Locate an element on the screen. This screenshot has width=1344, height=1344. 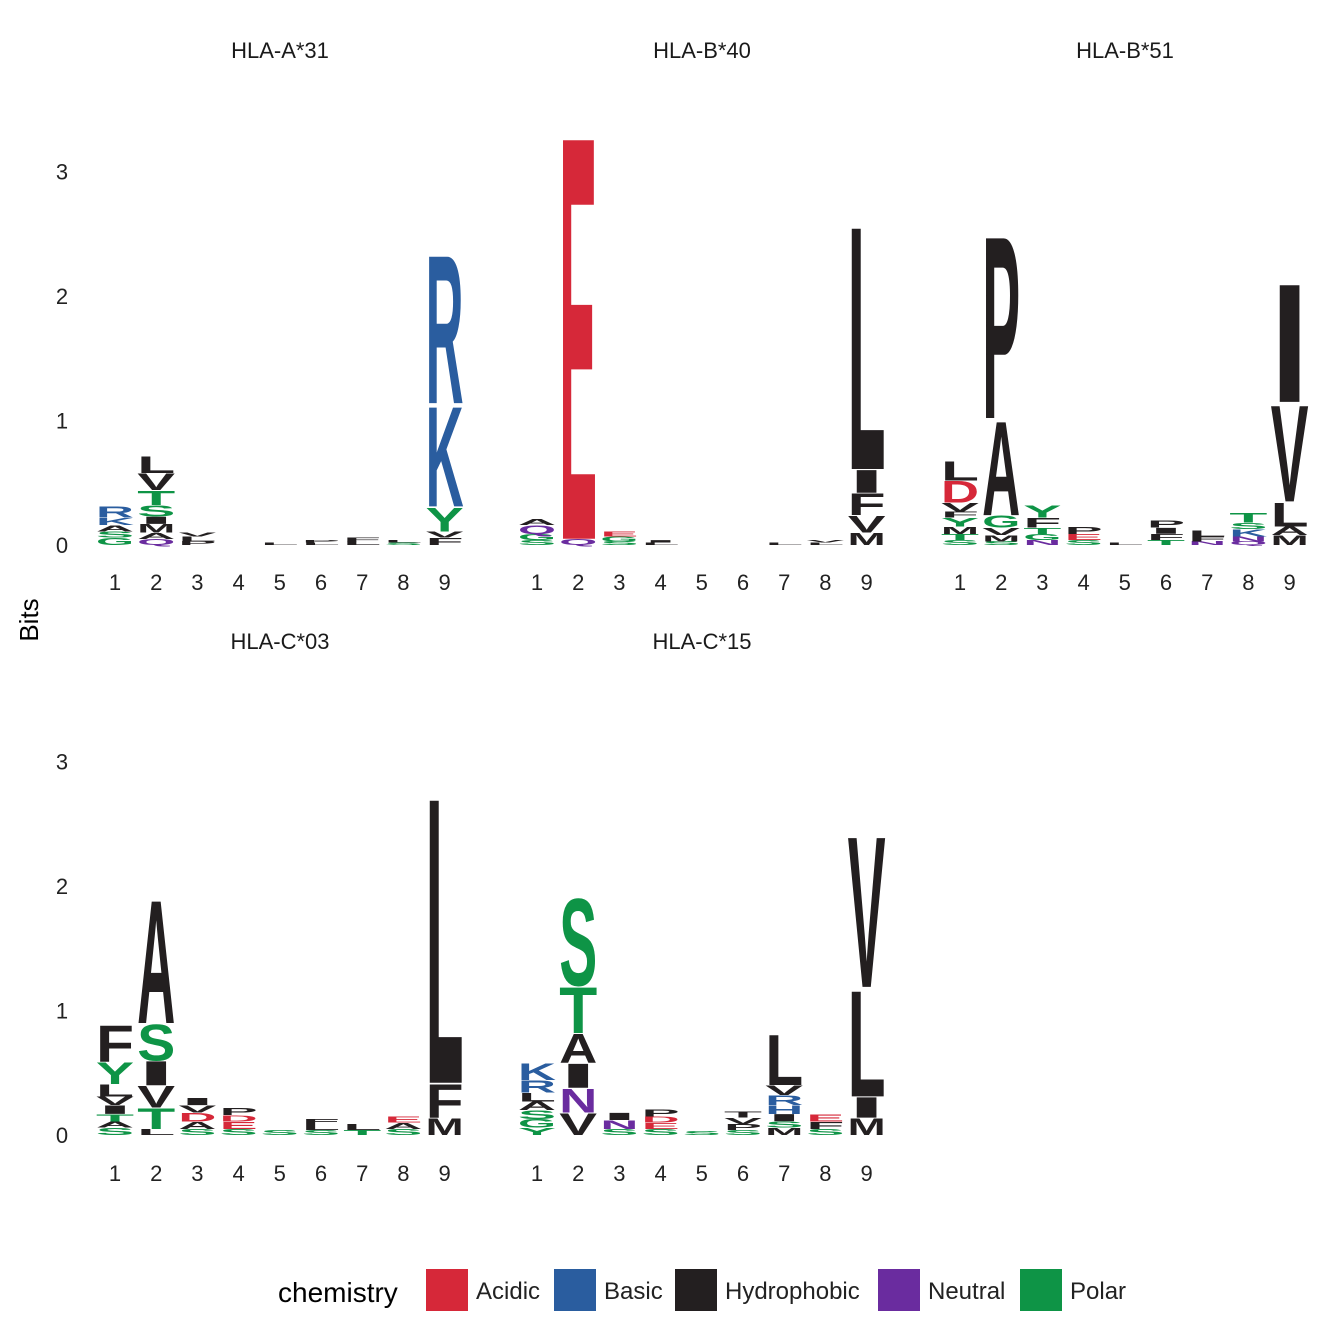
panel-title: HLA-A*31 is located at coordinates (280, 50).